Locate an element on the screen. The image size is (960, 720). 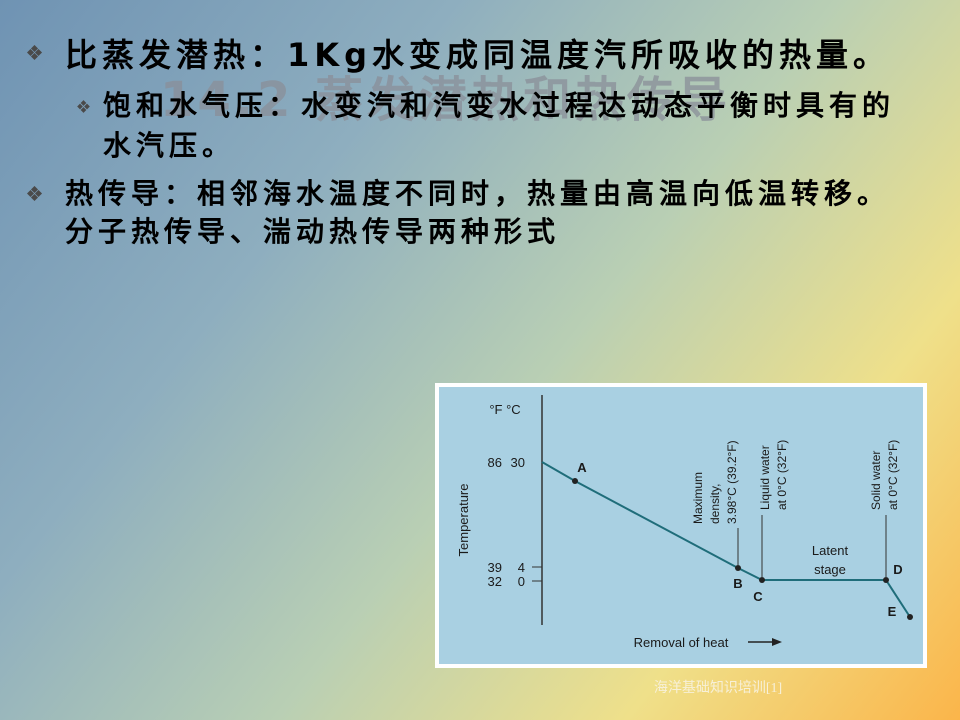
point-label: B is located at coordinates (737, 583).